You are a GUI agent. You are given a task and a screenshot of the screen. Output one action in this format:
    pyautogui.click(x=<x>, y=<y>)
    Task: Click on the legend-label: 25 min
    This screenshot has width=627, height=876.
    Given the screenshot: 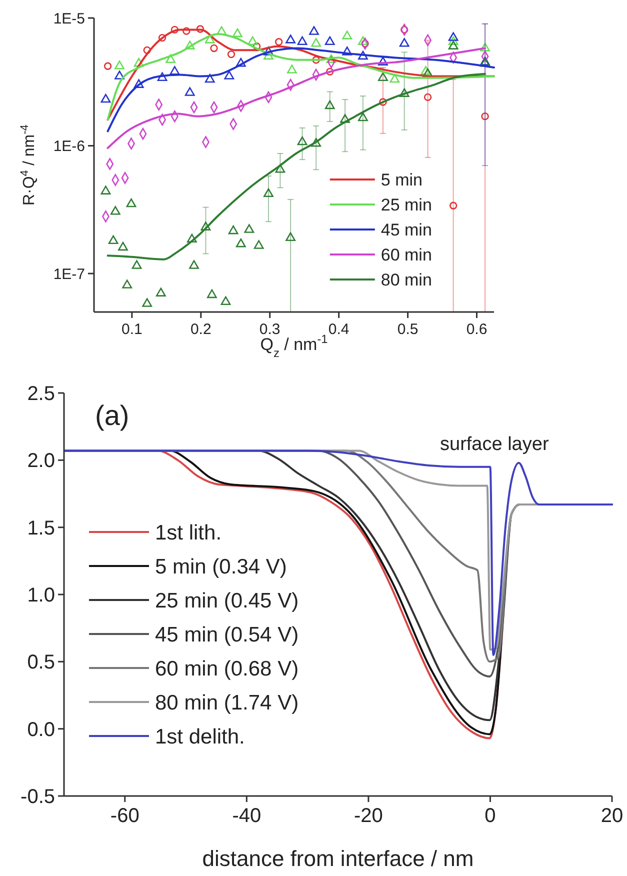 What is the action you would take?
    pyautogui.click(x=406, y=204)
    